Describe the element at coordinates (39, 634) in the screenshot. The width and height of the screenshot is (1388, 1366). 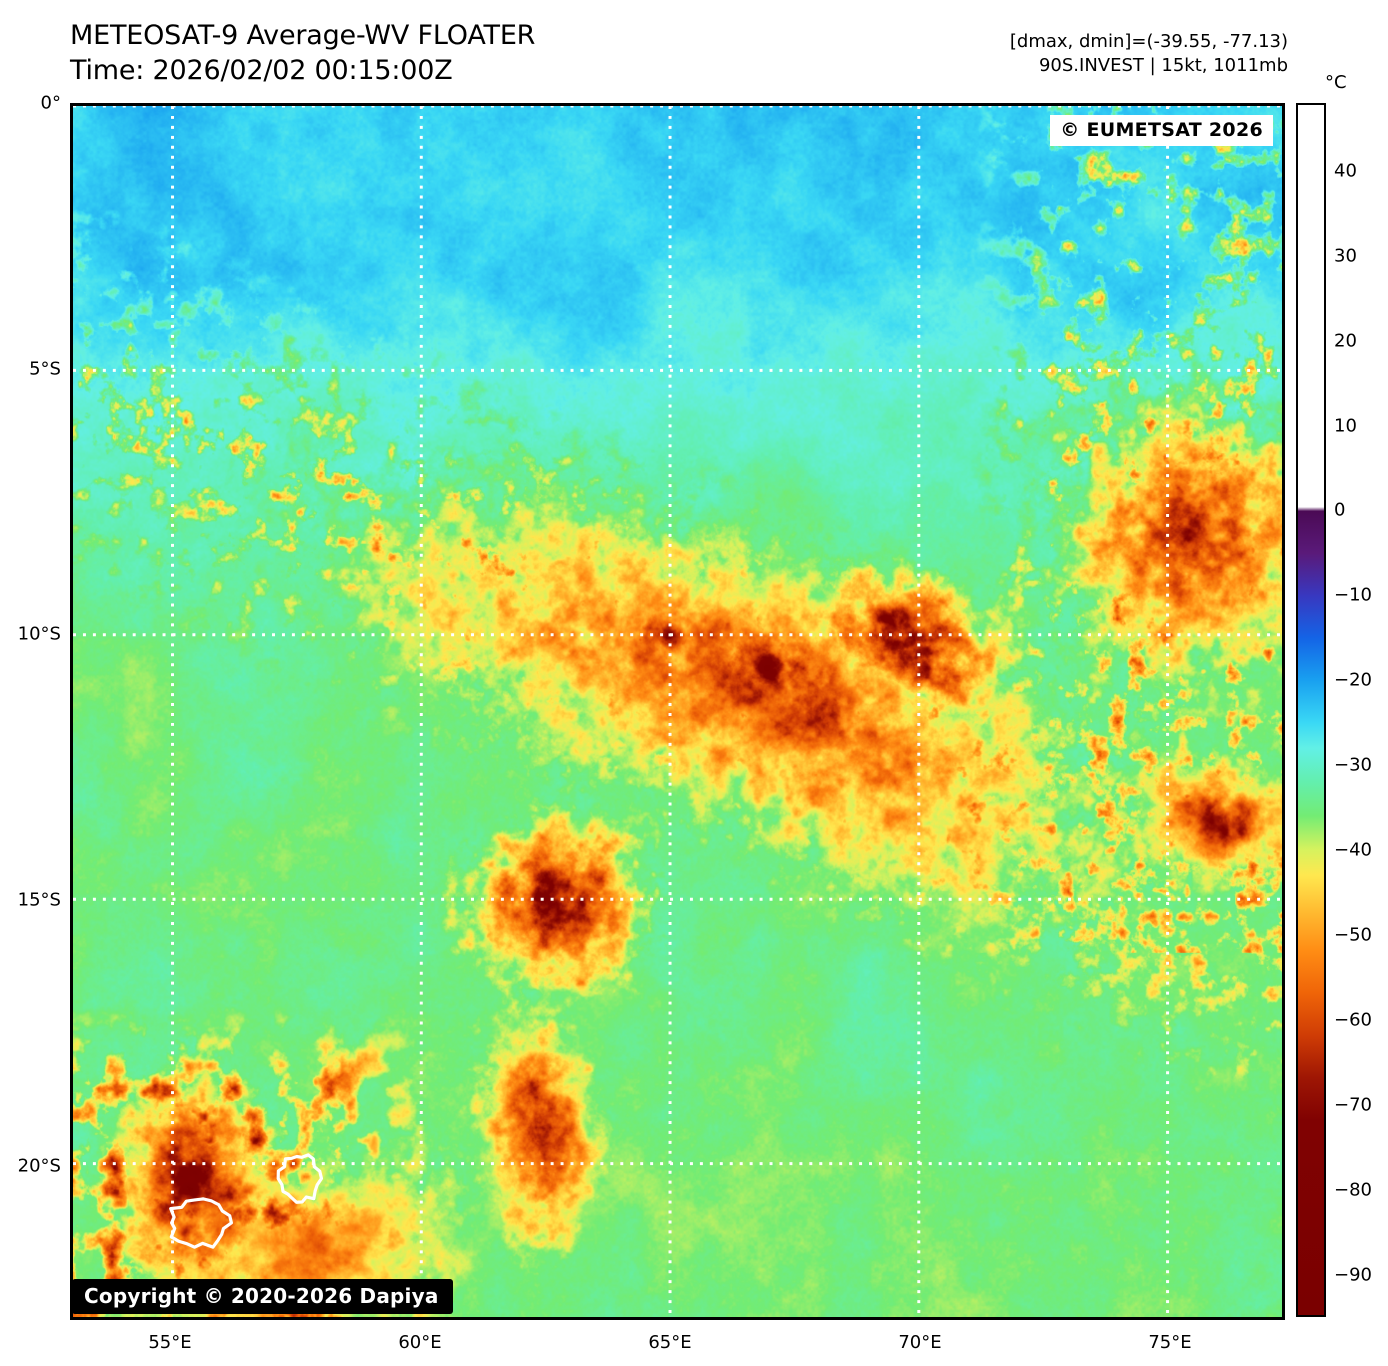
I see `lat-tick-2: 10°S` at that location.